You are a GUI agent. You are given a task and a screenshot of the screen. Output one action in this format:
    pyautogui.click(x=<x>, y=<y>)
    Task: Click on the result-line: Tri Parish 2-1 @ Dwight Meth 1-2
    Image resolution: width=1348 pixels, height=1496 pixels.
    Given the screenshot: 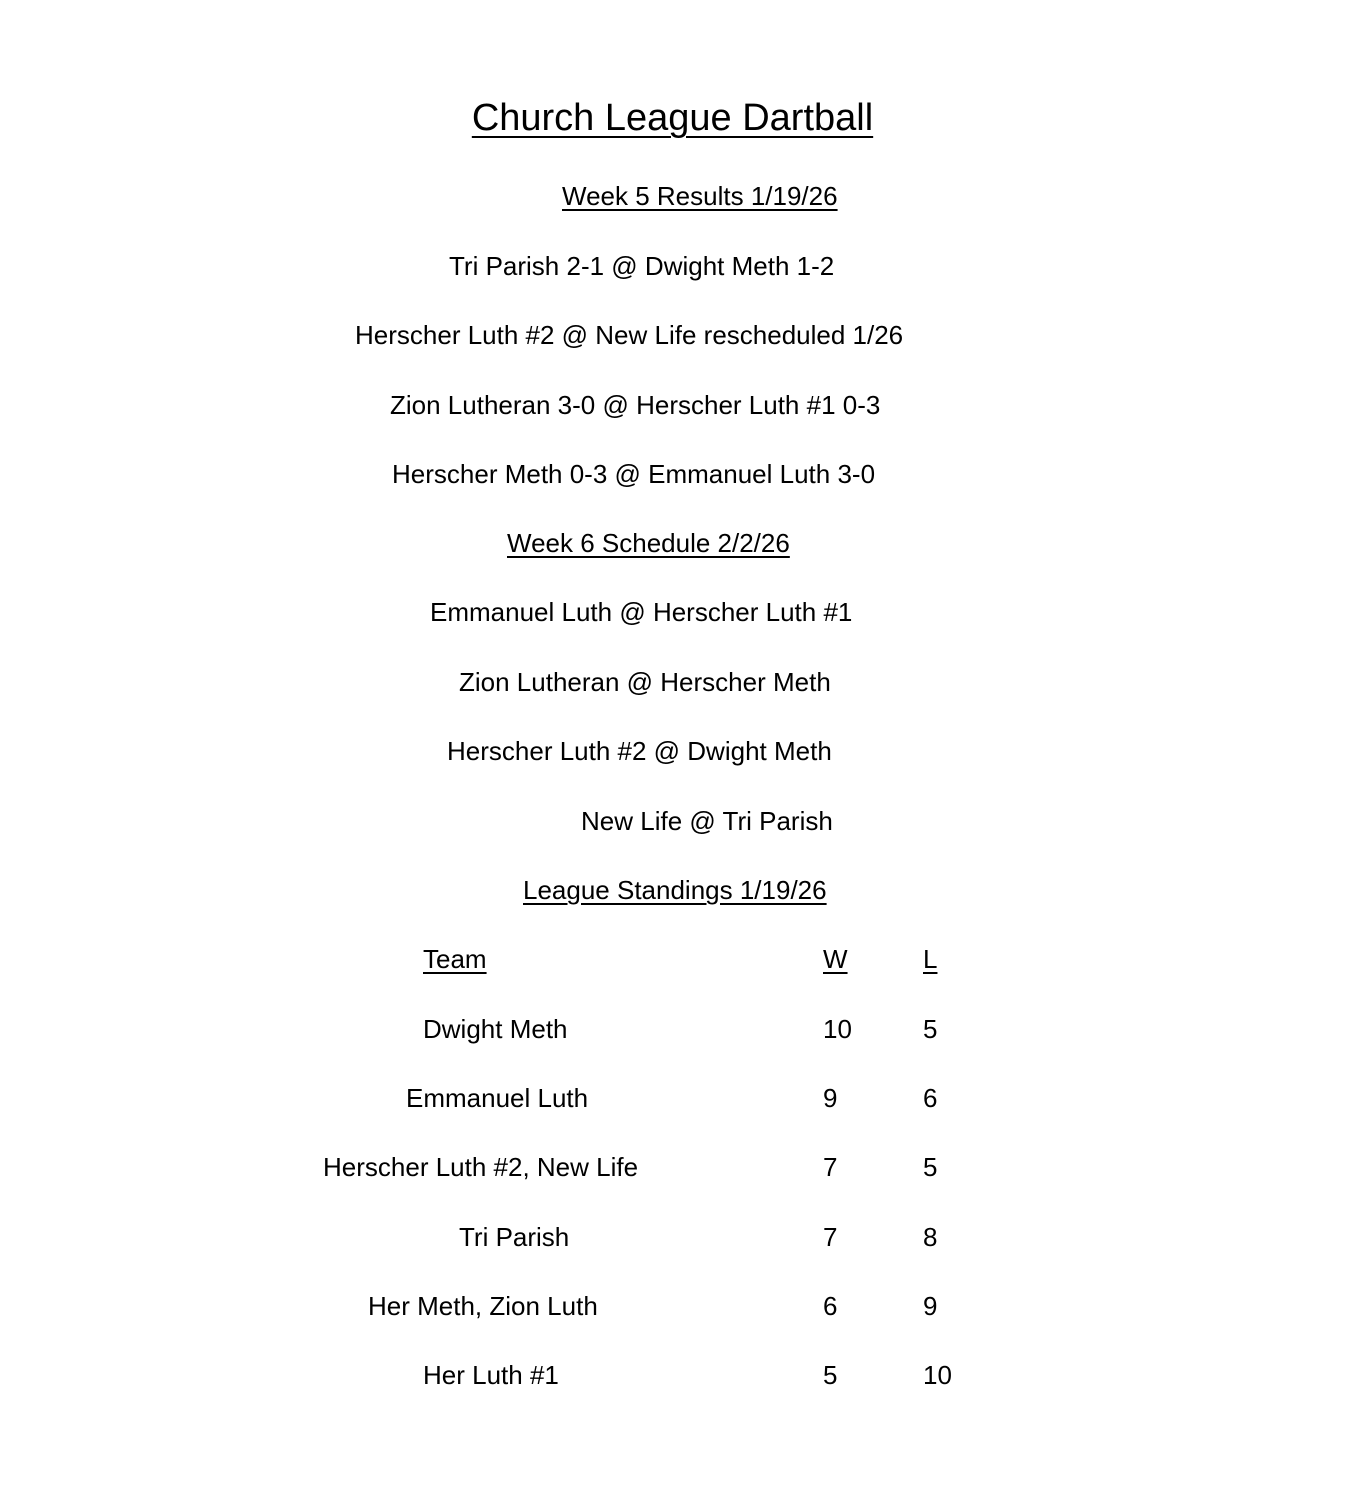 What is the action you would take?
    pyautogui.click(x=642, y=266)
    